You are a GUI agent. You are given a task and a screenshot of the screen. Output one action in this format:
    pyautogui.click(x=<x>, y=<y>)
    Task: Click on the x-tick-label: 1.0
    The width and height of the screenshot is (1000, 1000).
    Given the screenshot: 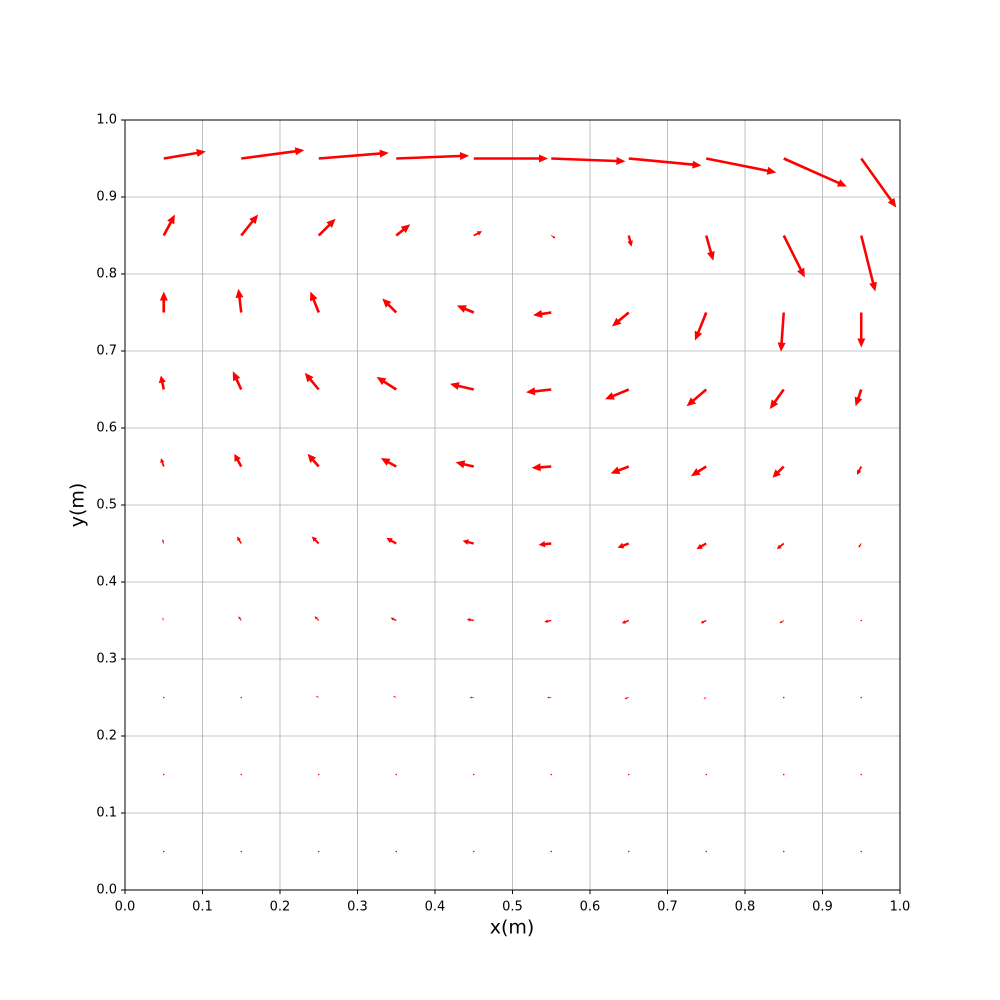 What is the action you would take?
    pyautogui.click(x=900, y=907)
    